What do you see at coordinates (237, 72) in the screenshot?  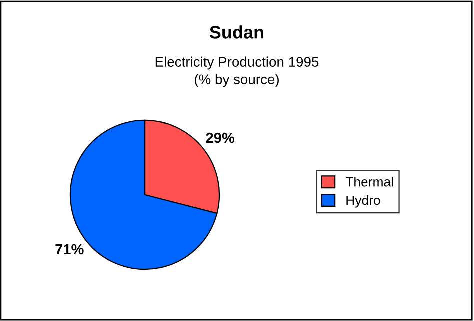 I see `chart-subtitle: Electricity Production 1995 (% by source)` at bounding box center [237, 72].